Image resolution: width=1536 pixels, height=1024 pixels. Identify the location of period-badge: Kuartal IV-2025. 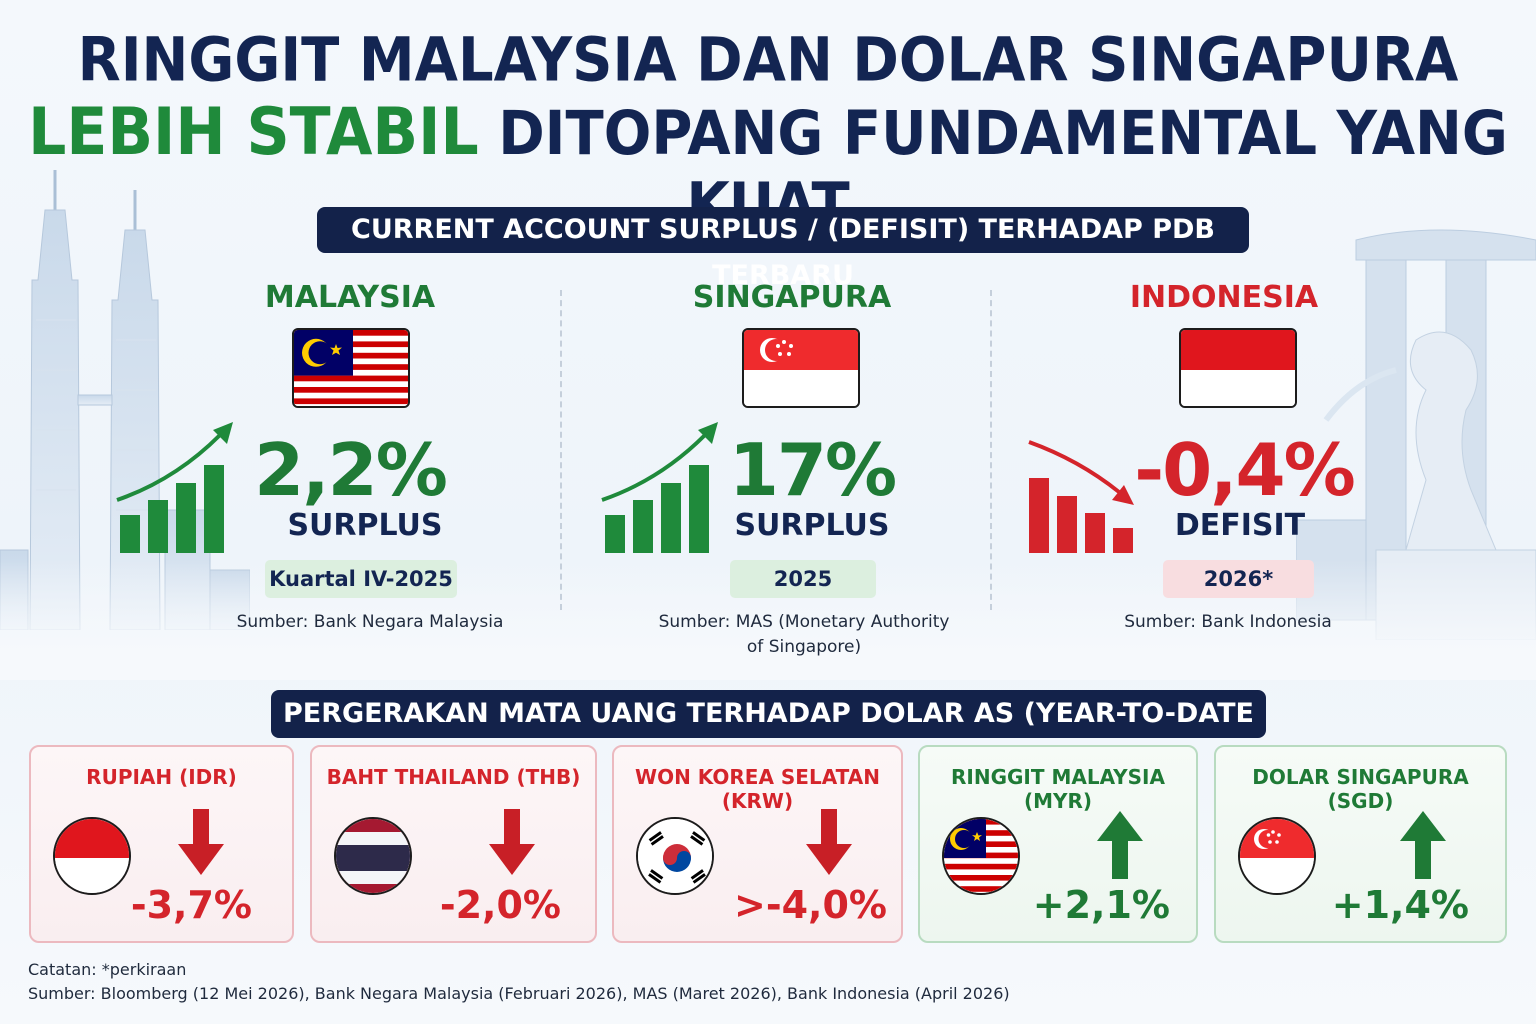
(361, 579).